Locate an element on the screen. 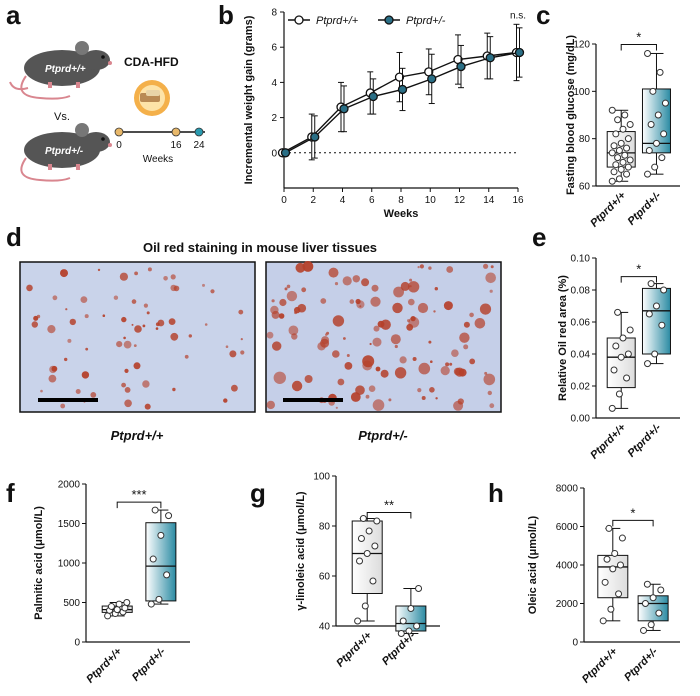  timeline-tick-16: 16 is located at coordinates (176, 145).